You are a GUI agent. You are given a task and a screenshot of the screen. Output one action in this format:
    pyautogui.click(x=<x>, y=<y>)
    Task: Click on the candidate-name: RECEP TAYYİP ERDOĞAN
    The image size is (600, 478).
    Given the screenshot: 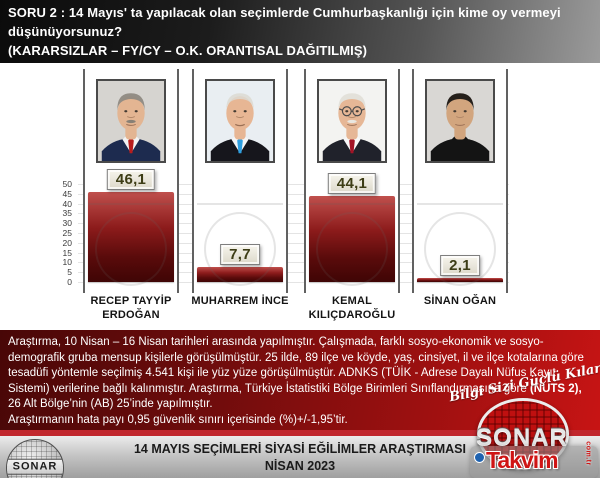 What is the action you would take?
    pyautogui.click(x=131, y=308)
    